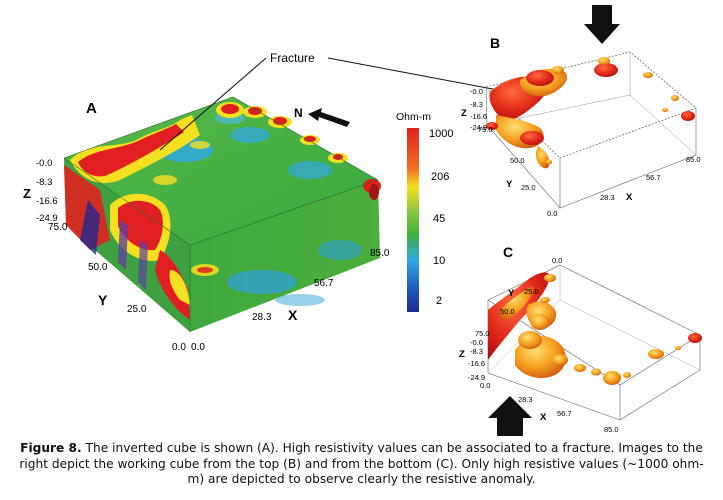 The width and height of the screenshot is (723, 500). Describe the element at coordinates (213, 104) in the screenshot. I see `fracture-leader-line` at that location.